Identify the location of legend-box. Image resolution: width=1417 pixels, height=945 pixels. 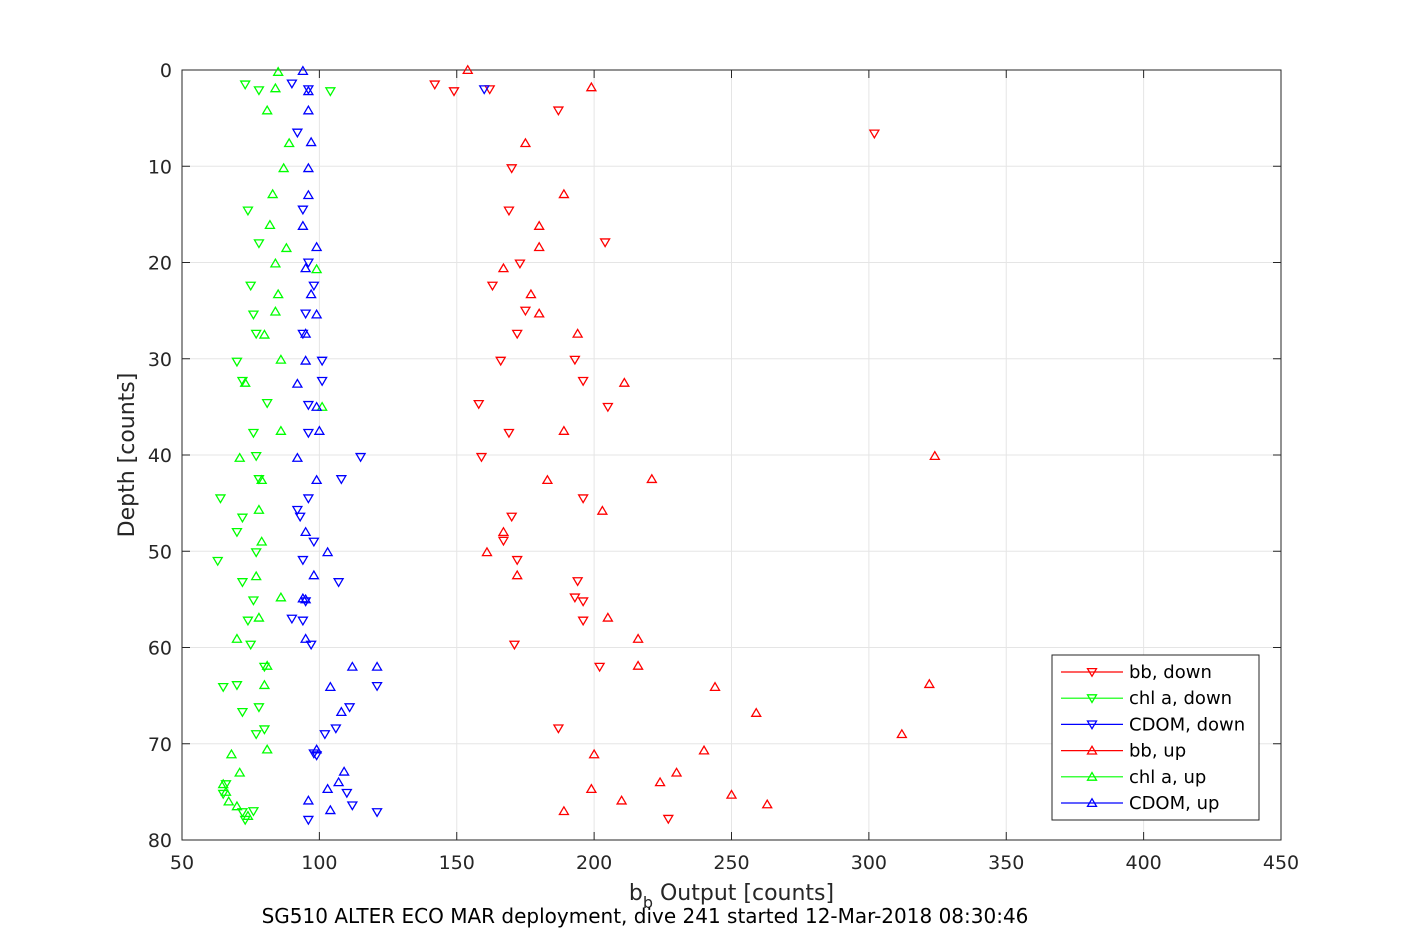
(1155, 737).